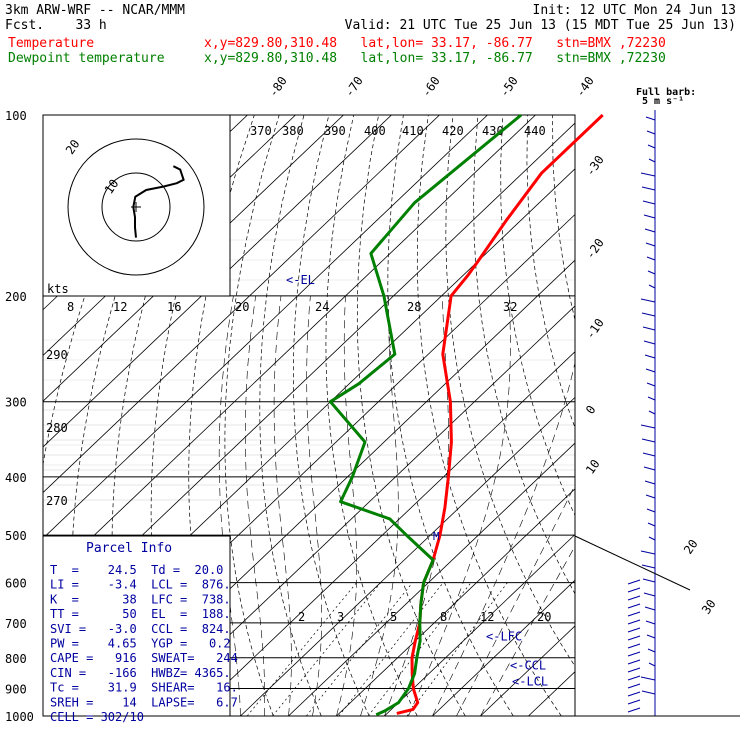  Describe the element at coordinates (112, 187) in the screenshot. I see `hodograph-ring-label: 10` at that location.